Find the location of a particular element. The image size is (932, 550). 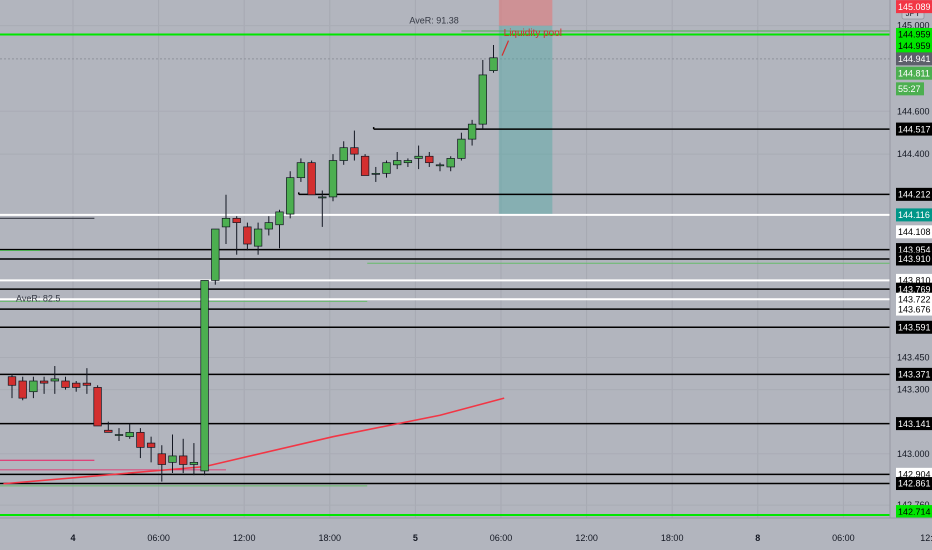

price-label-text: 144.941 is located at coordinates (914, 59).